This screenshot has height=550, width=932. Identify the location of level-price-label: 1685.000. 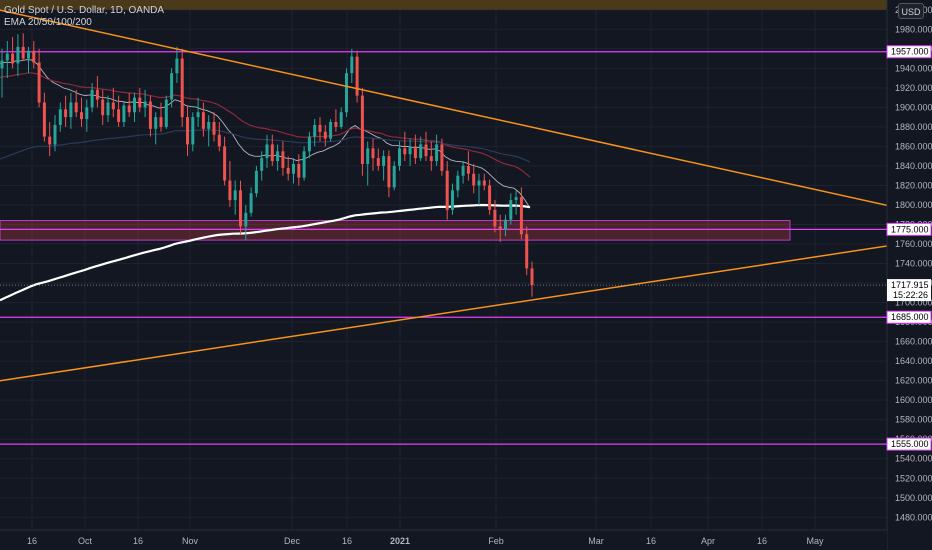
(910, 317).